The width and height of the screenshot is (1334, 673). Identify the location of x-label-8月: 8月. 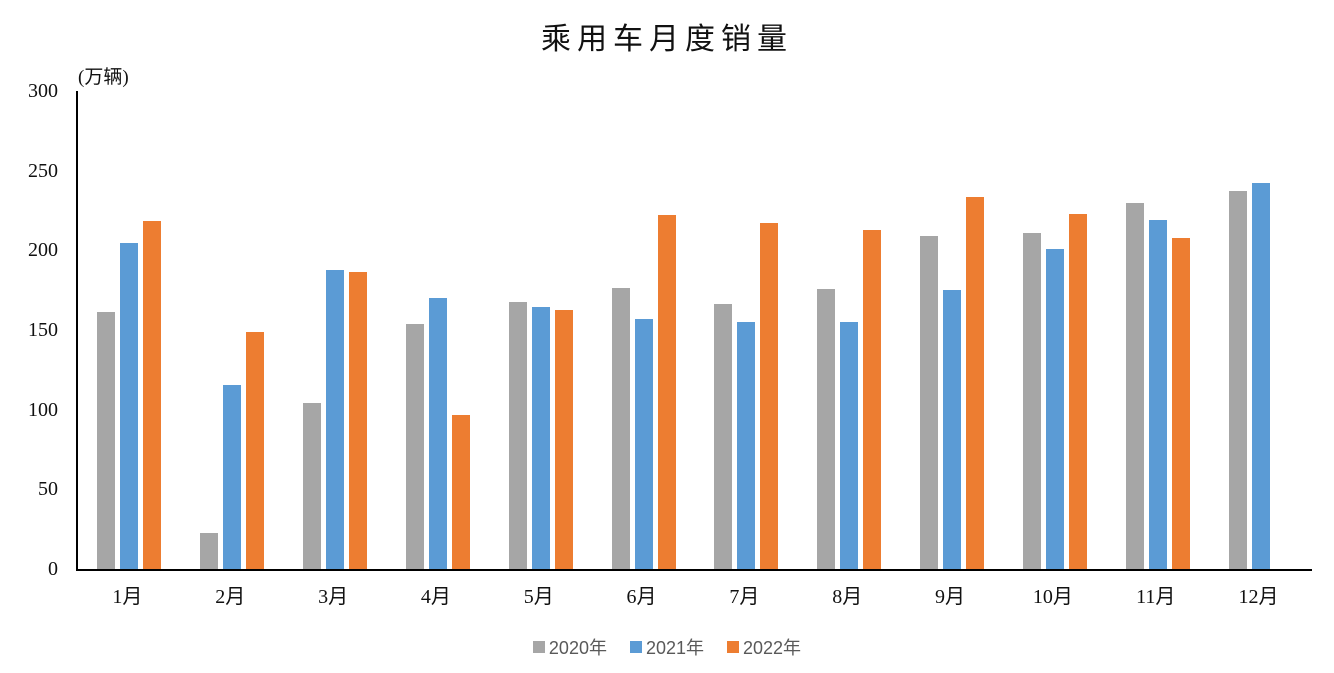
(847, 597).